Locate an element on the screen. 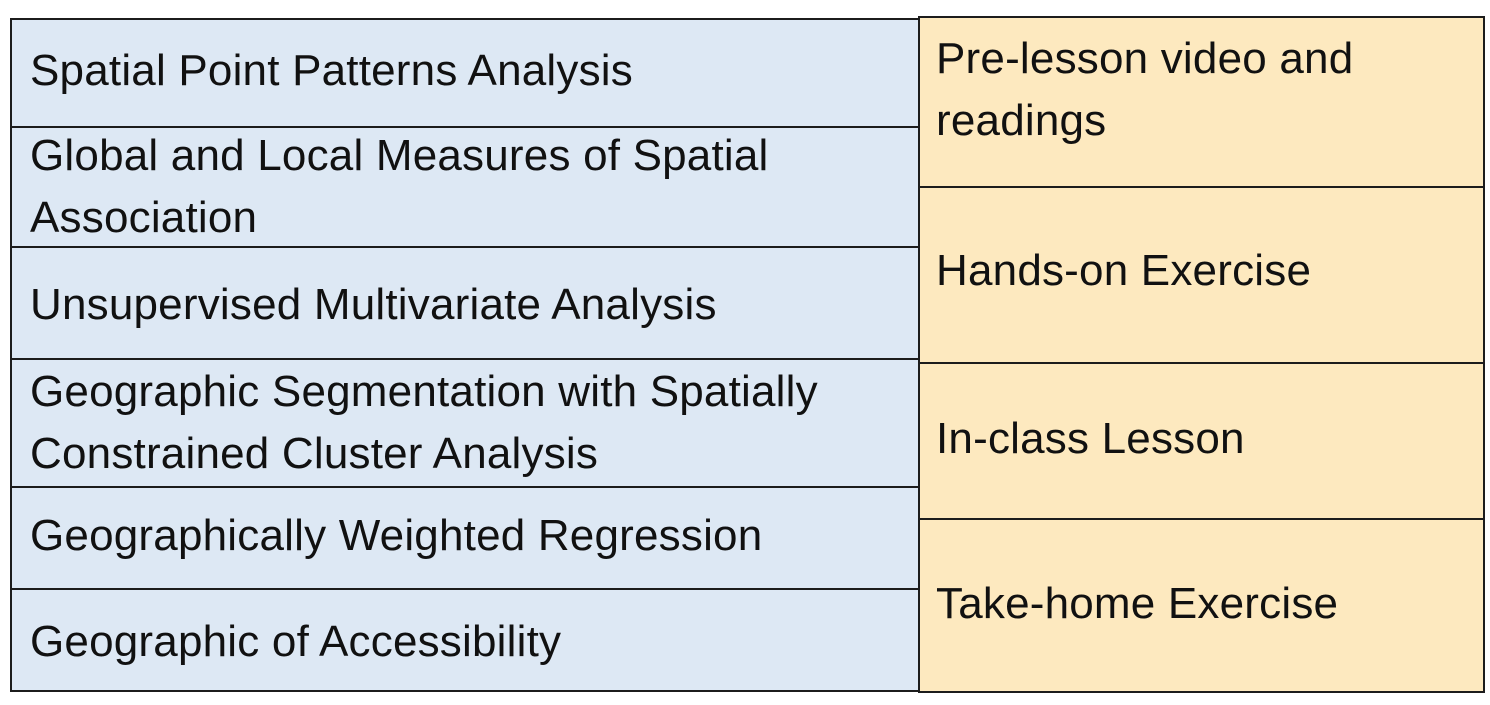 The height and width of the screenshot is (705, 1490). activity-box-hands-on: Hands-on Exercise is located at coordinates (1201, 275).